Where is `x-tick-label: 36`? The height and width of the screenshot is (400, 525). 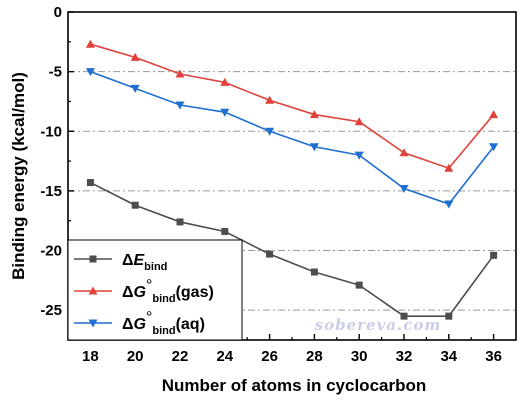
x-tick-label: 36 is located at coordinates (493, 356).